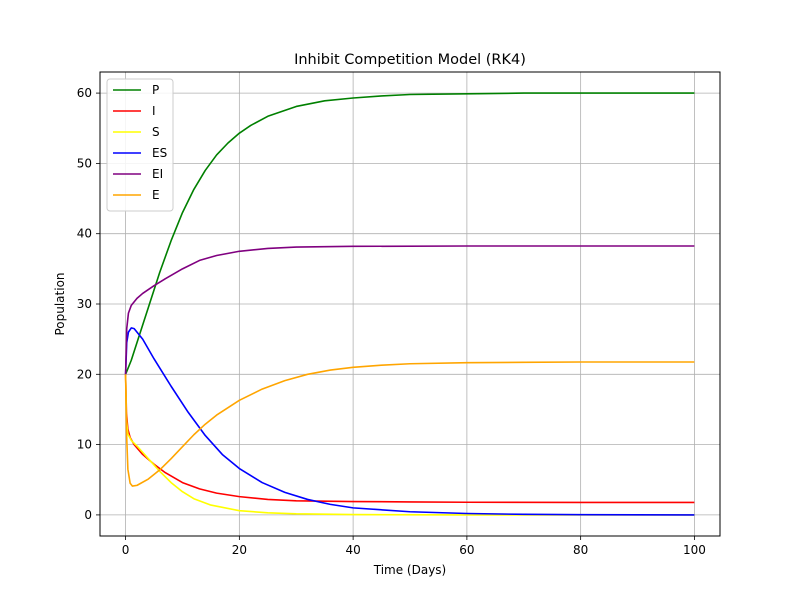 The height and width of the screenshot is (600, 800). I want to click on y-tick-label: 10, so click(84, 445).